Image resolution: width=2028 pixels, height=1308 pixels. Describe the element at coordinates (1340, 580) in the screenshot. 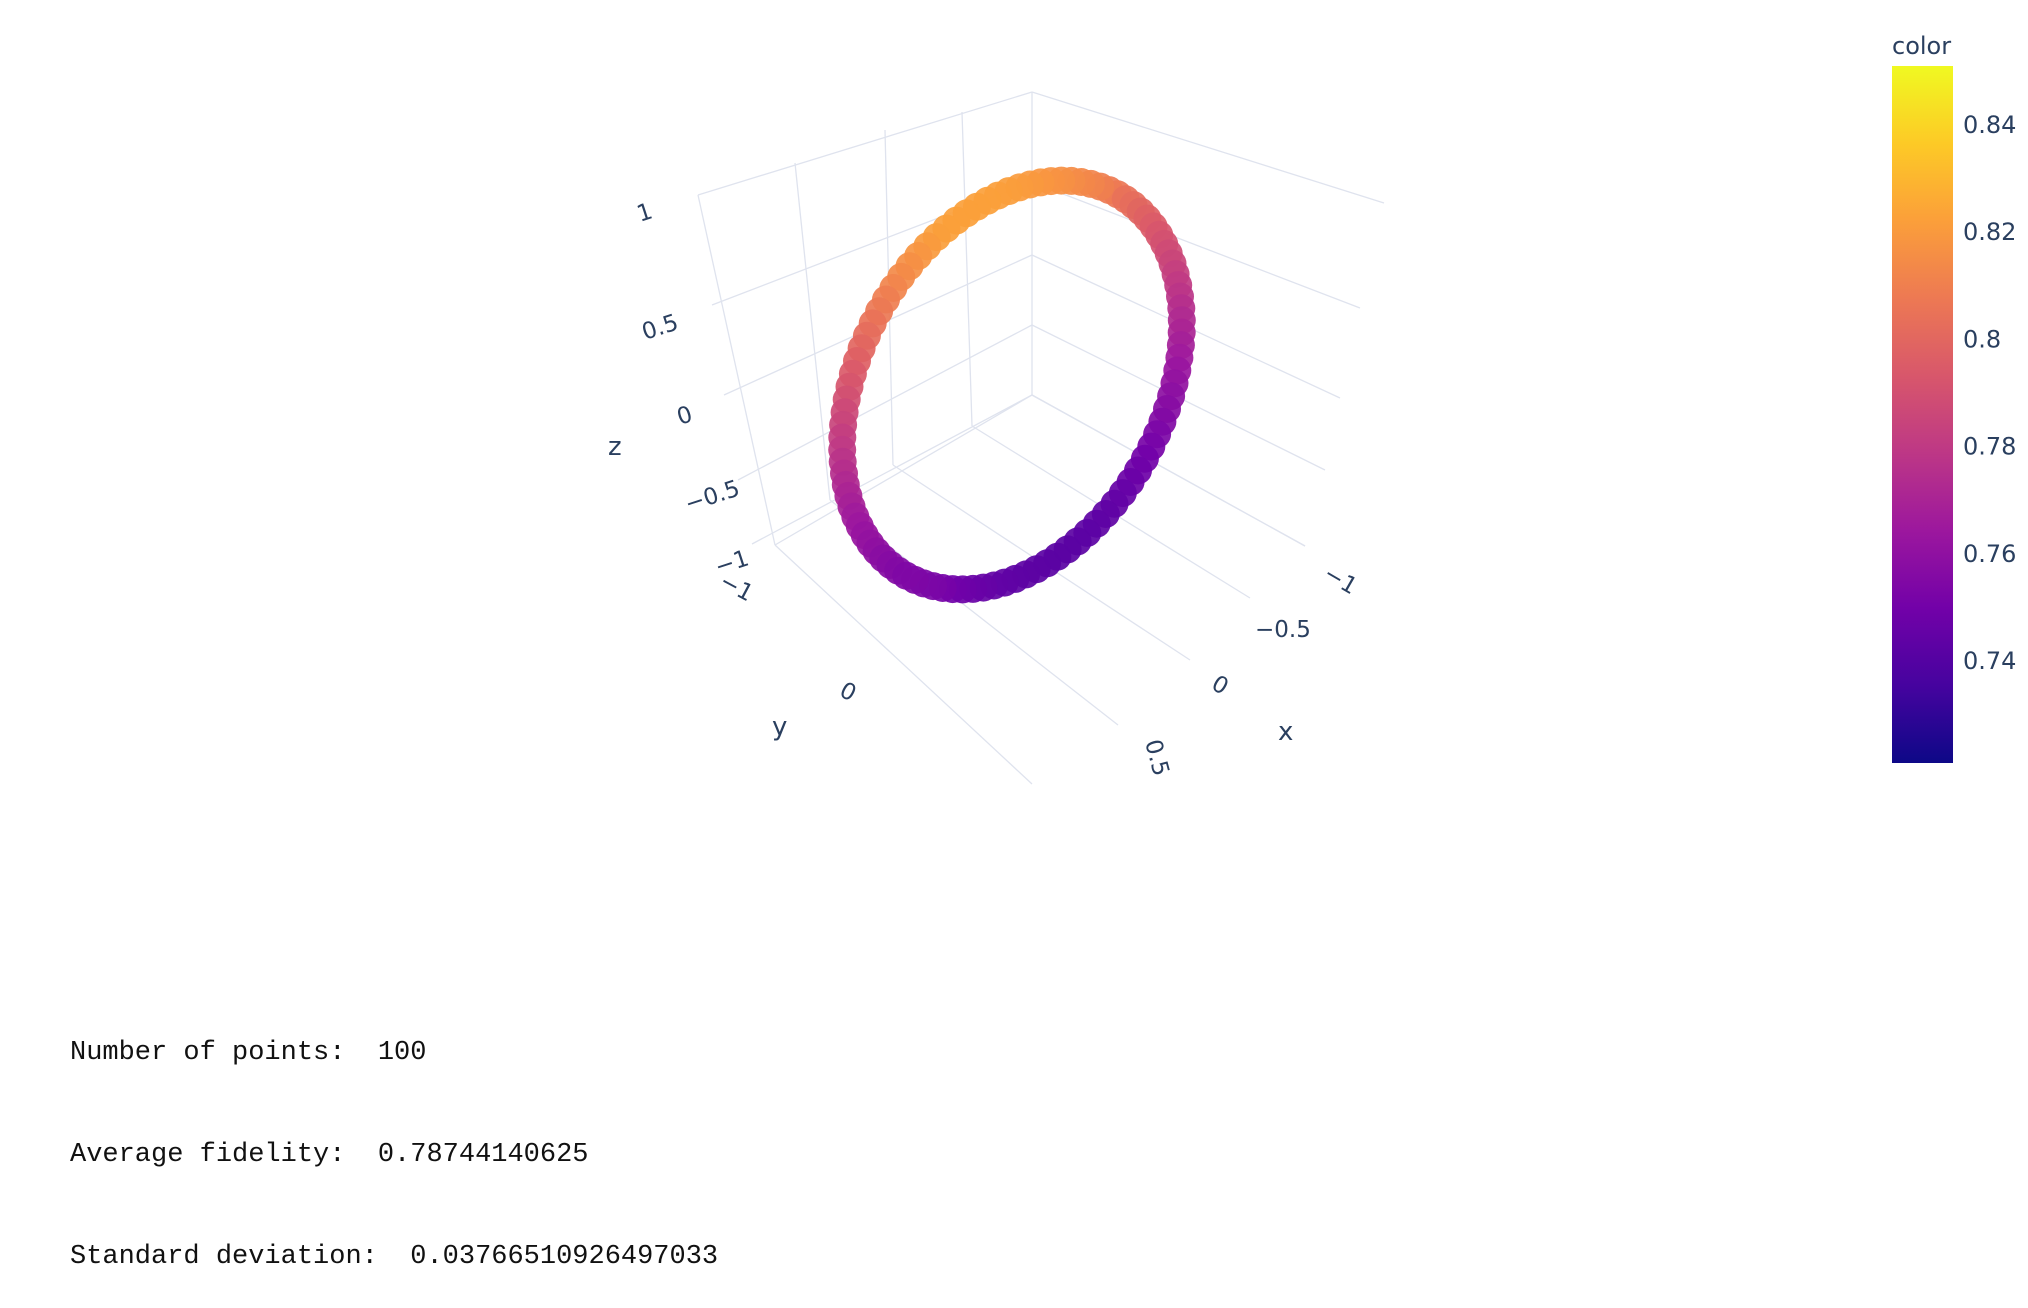

I see `x-tick-label: −1` at that location.